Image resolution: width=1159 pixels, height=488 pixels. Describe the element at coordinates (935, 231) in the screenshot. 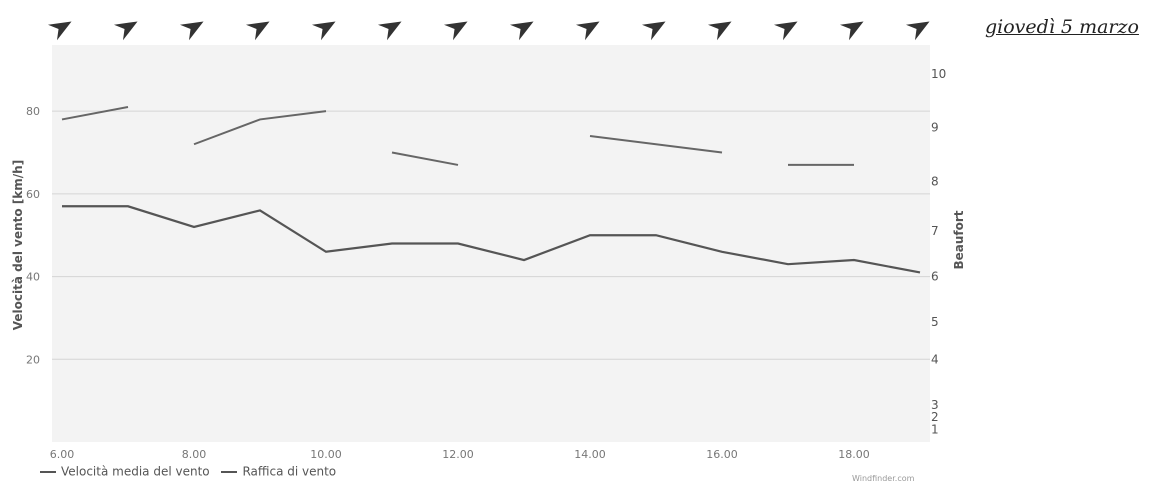

I see `beaufort-tick-label: 7` at that location.